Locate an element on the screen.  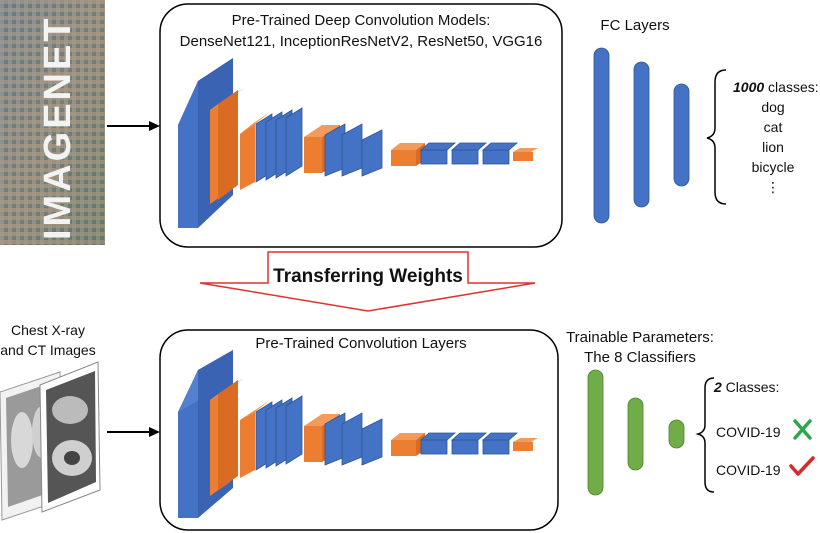
top-panel-title-line1: Pre-Trained Deep Convolution Models: is located at coordinates (361, 20).